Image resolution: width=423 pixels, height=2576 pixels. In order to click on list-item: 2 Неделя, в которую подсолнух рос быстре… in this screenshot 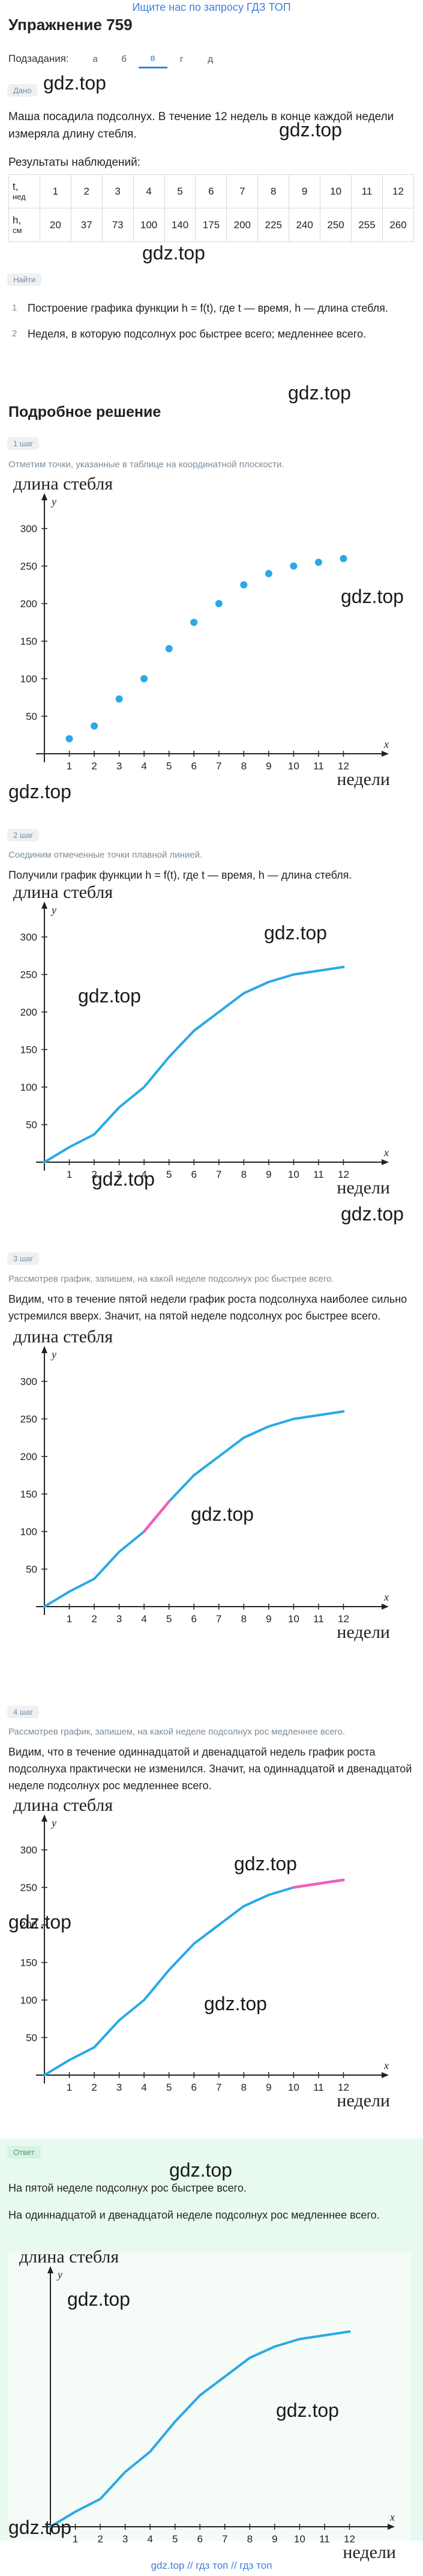, I will do `click(211, 334)`.